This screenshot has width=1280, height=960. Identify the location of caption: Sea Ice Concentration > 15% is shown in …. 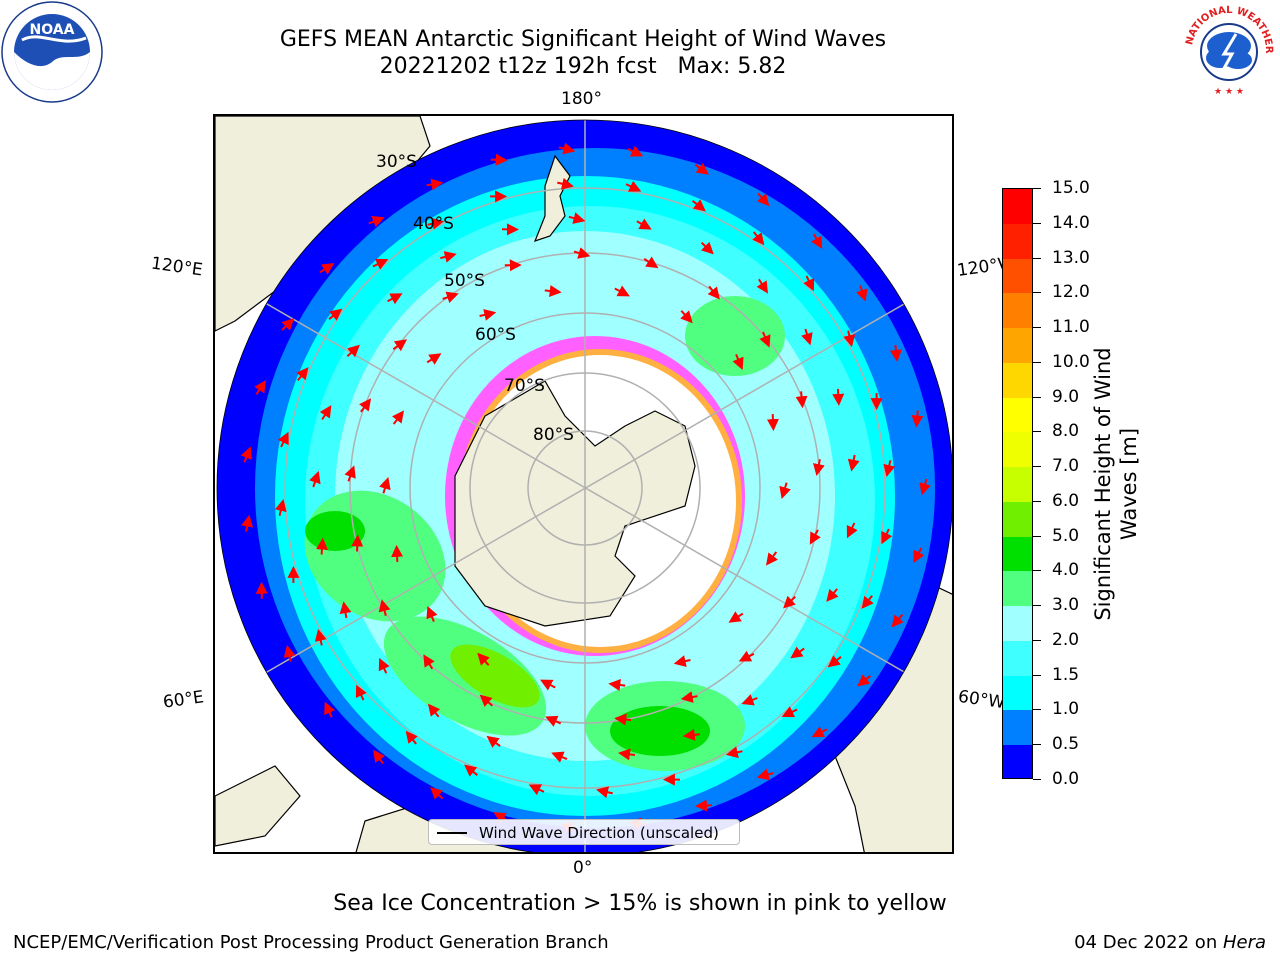
(640, 903).